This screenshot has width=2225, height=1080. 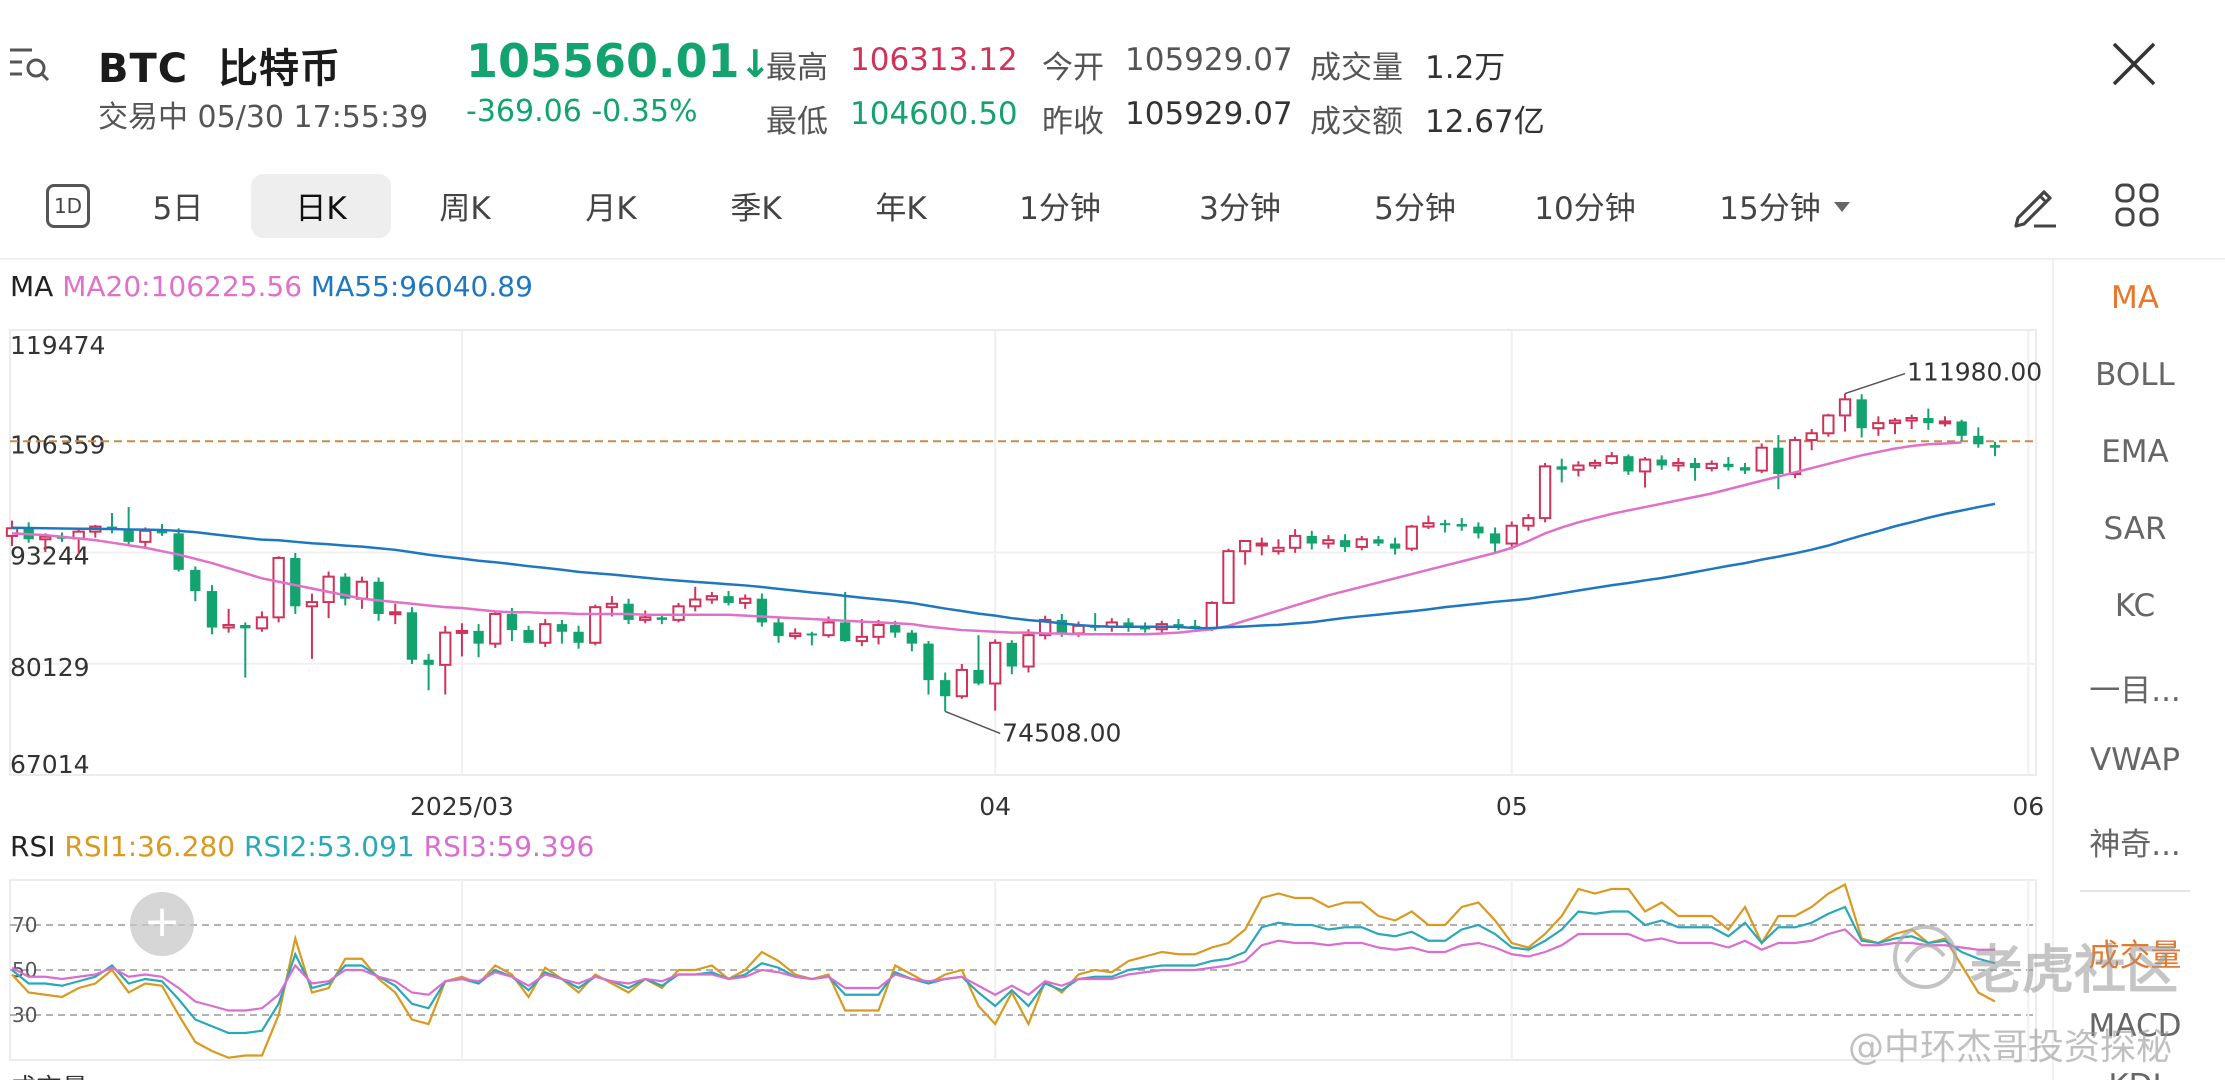 I want to click on tab-weekly: 周K, so click(x=465, y=209).